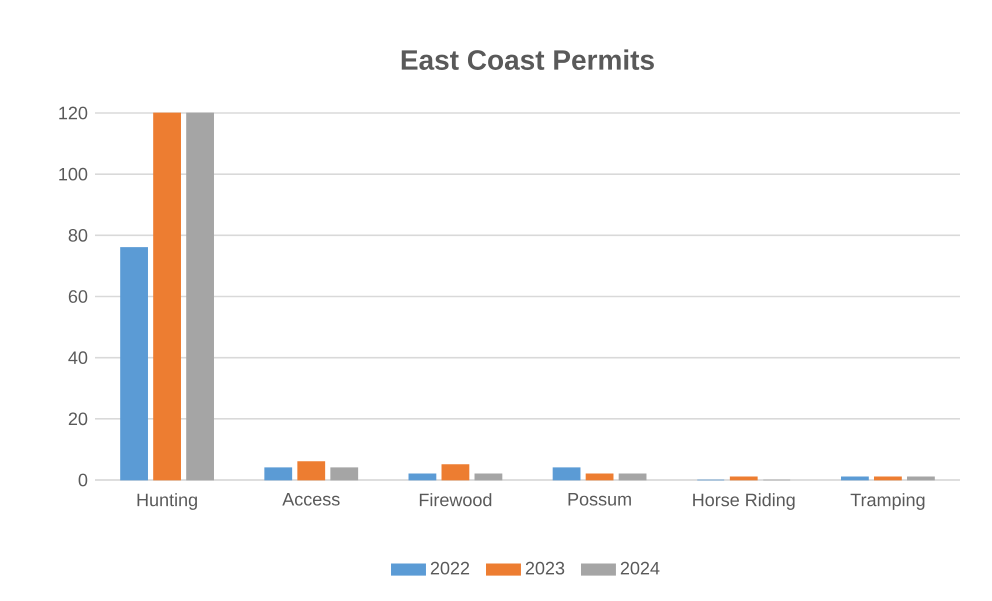 This screenshot has width=992, height=601. Describe the element at coordinates (78, 419) in the screenshot. I see `y-tick-label: 20` at that location.